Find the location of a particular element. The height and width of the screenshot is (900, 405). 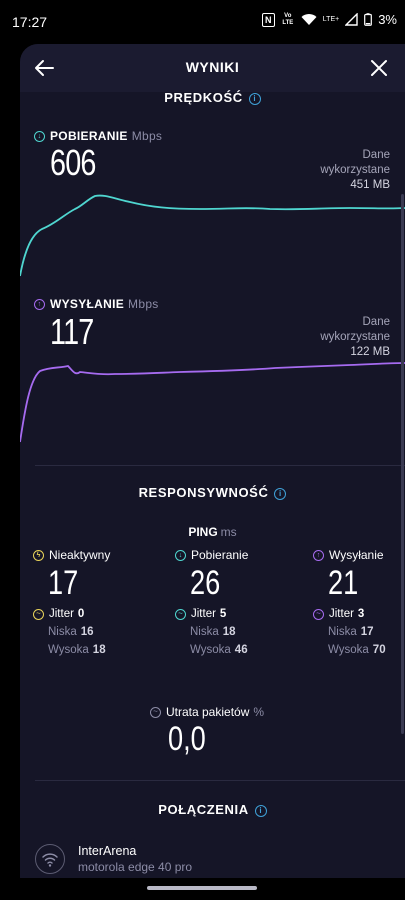

ping-label: PING ms is located at coordinates (212, 532).